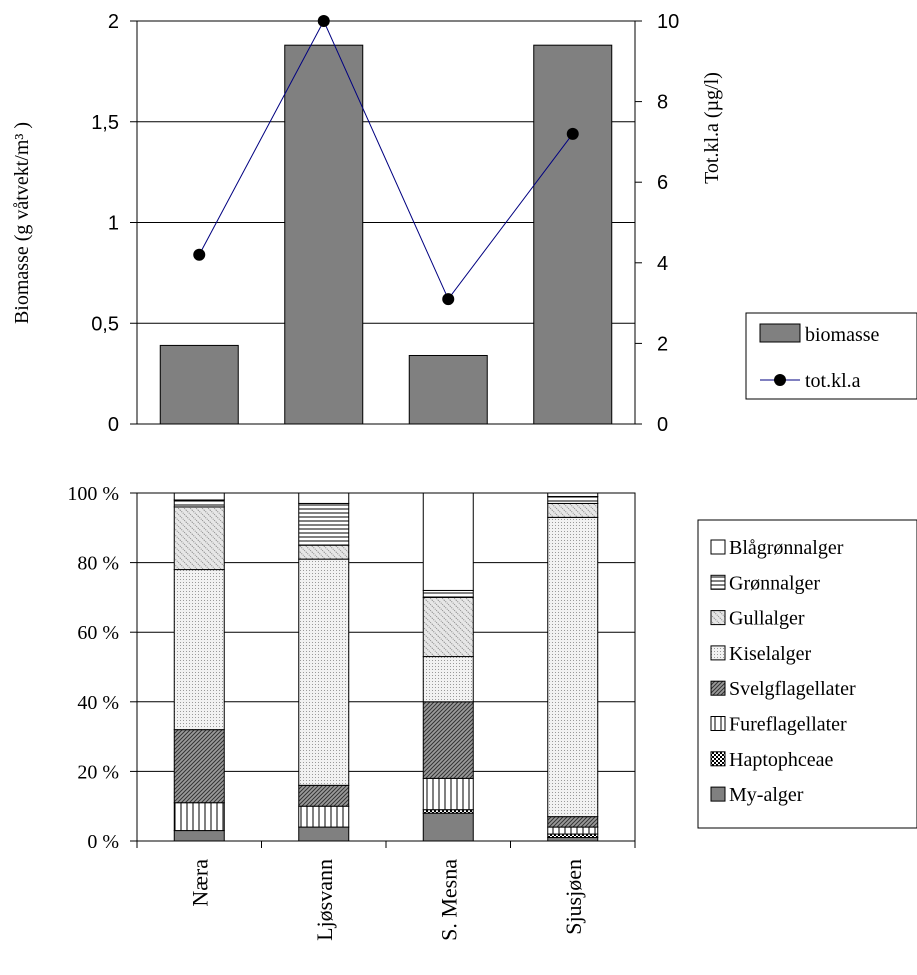  What do you see at coordinates (105, 324) in the screenshot?
I see `top-left-tick-label: 0,5` at bounding box center [105, 324].